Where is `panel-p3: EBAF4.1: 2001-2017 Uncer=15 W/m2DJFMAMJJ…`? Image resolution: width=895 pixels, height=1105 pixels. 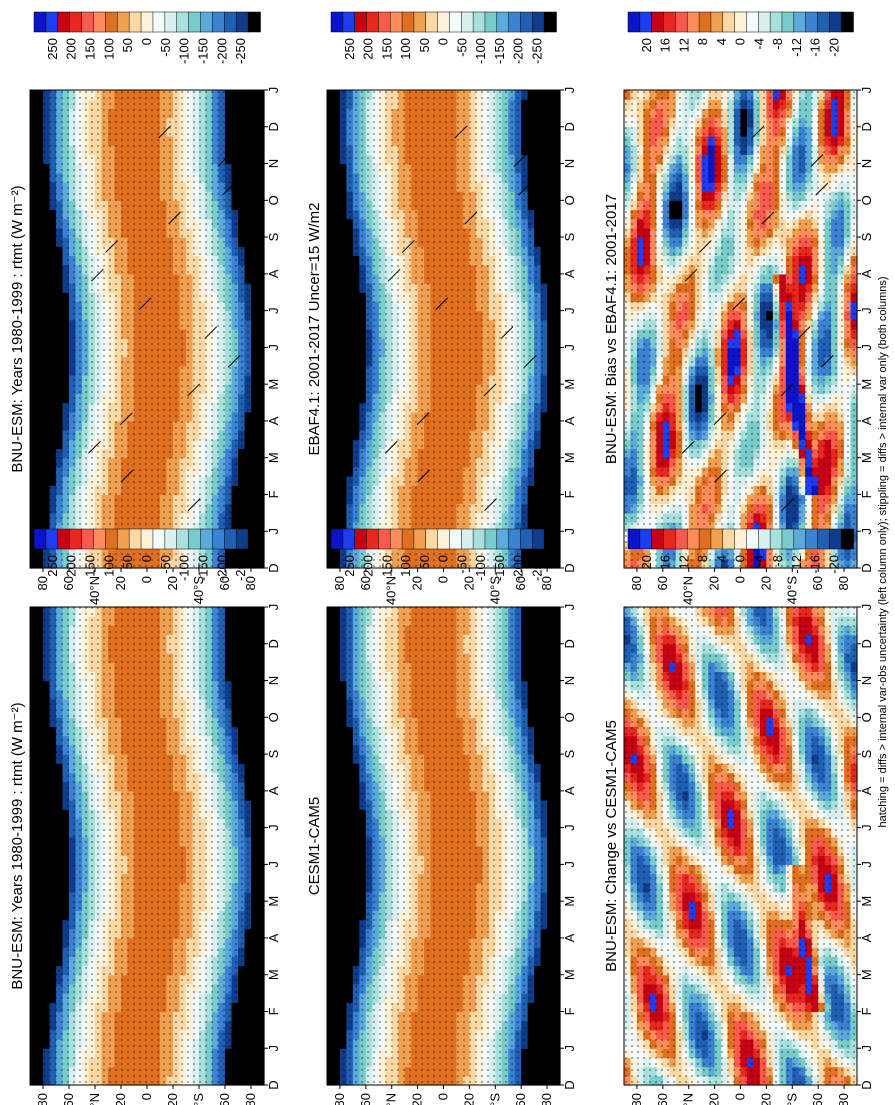 panel-p3: EBAF4.1: 2001-2017 Uncer=15 W/m2DJFMAMJJ… is located at coordinates (441, 346).